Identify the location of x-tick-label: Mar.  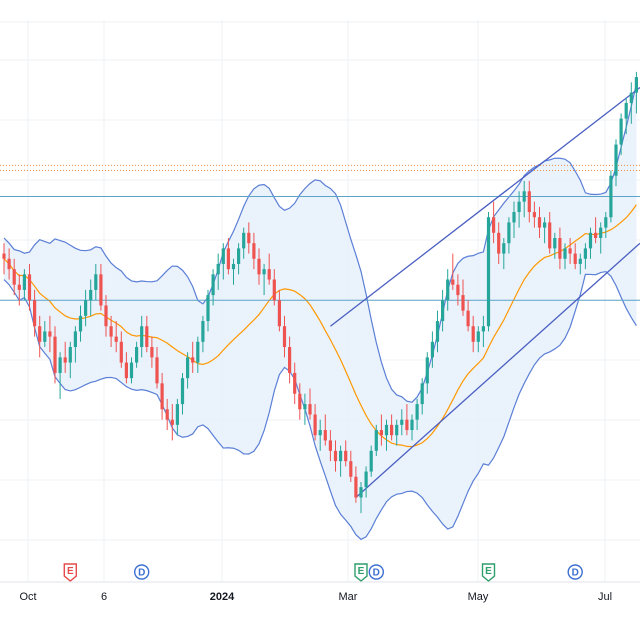
(348, 597).